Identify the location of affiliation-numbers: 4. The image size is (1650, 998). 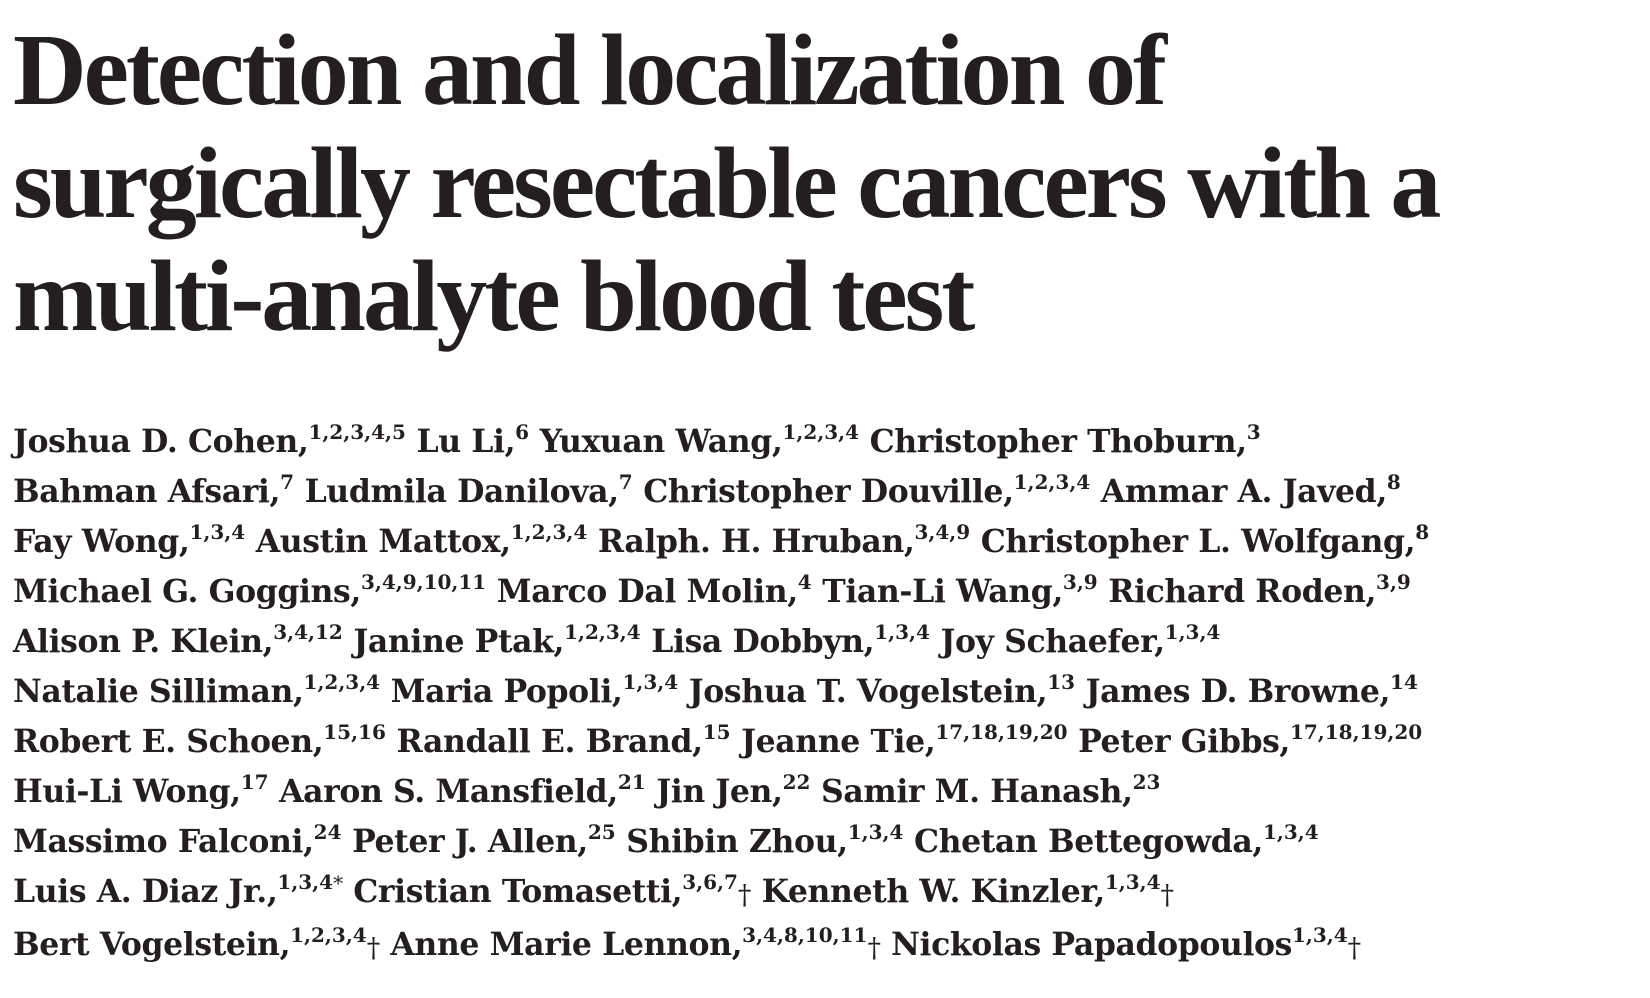
(804, 581).